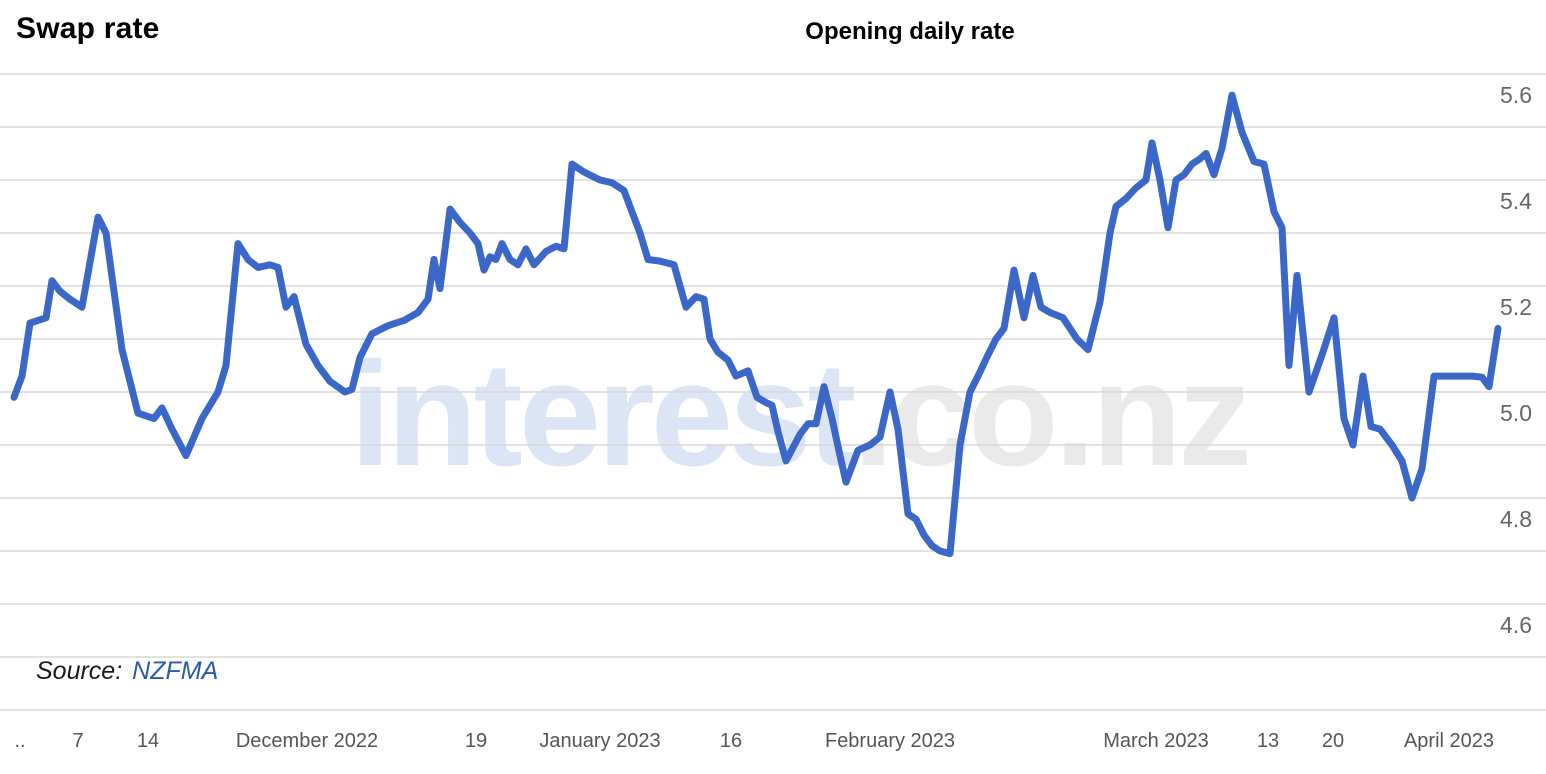  I want to click on x-axis-label: 13, so click(1268, 741).